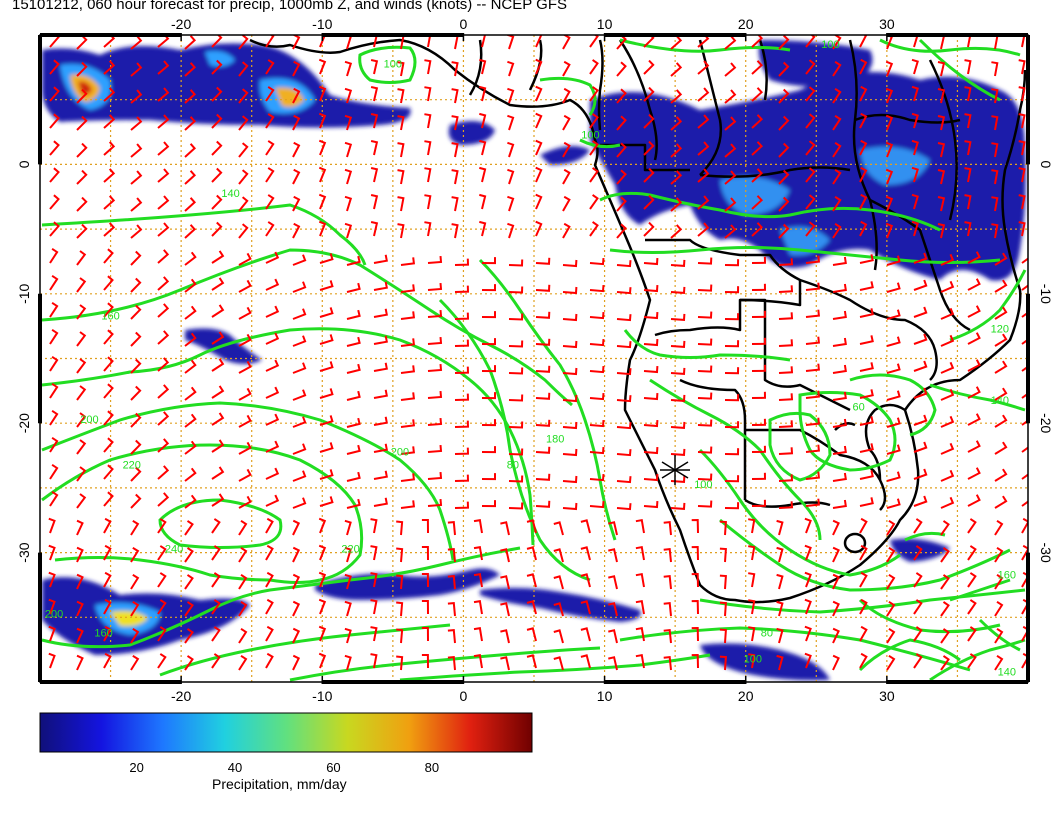 This screenshot has width=1056, height=816. I want to click on lon-label-top: 0, so click(464, 24).